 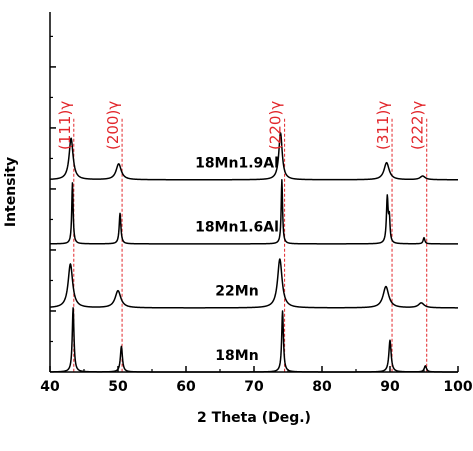 I want to click on x-ticks: 40 50 60 70 80 90 100, so click(x=256, y=380).